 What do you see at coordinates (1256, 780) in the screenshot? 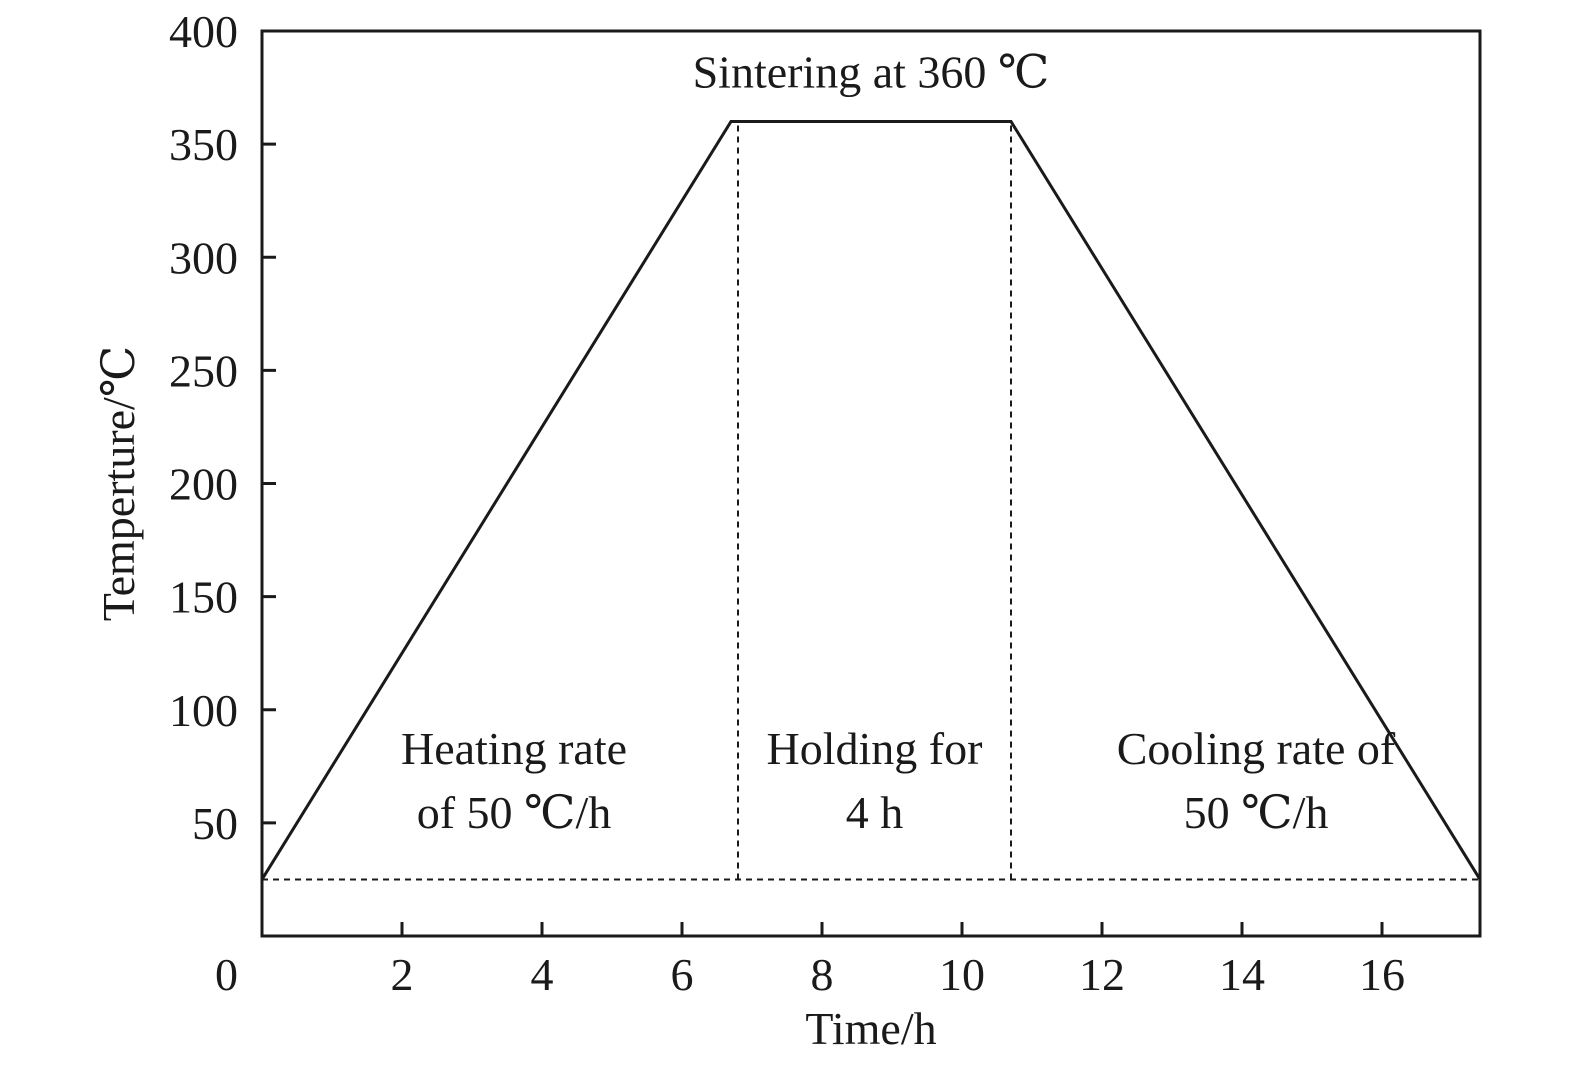
I see `annotation-cooling: Cooling rate of 50 ℃/h` at bounding box center [1256, 780].